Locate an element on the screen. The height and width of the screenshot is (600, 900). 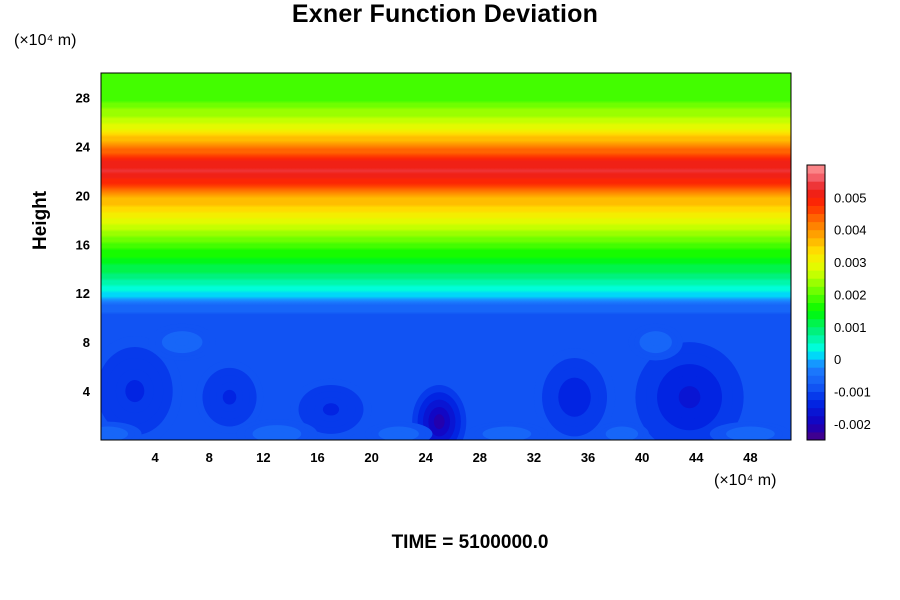
x-tick-label: 4 is located at coordinates (156, 457).